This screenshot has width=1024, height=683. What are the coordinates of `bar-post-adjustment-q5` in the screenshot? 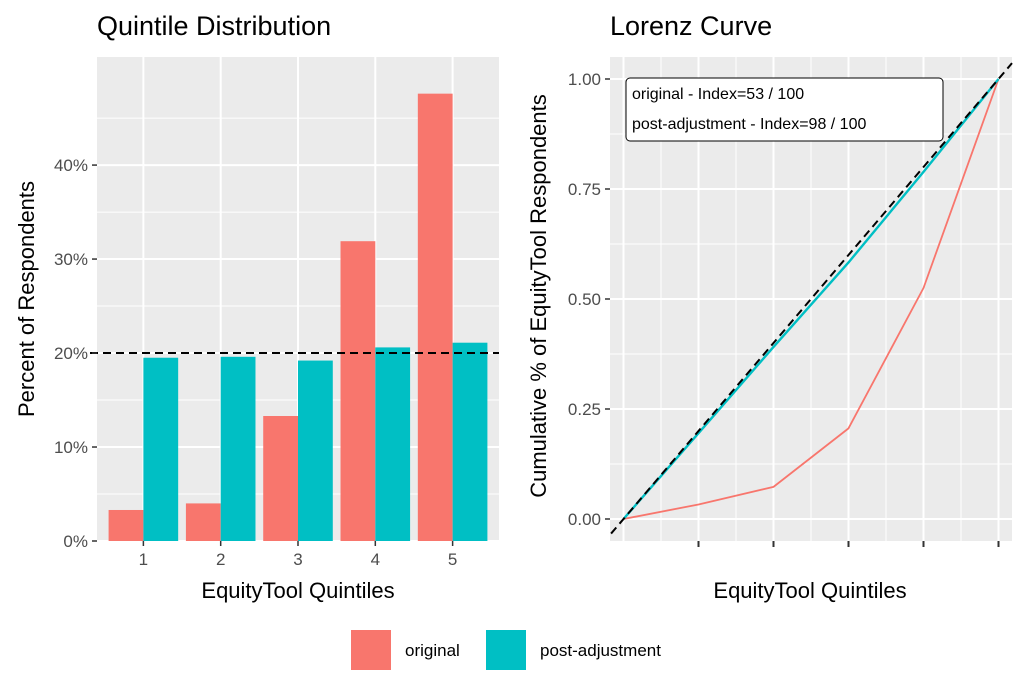 It's located at (470, 441).